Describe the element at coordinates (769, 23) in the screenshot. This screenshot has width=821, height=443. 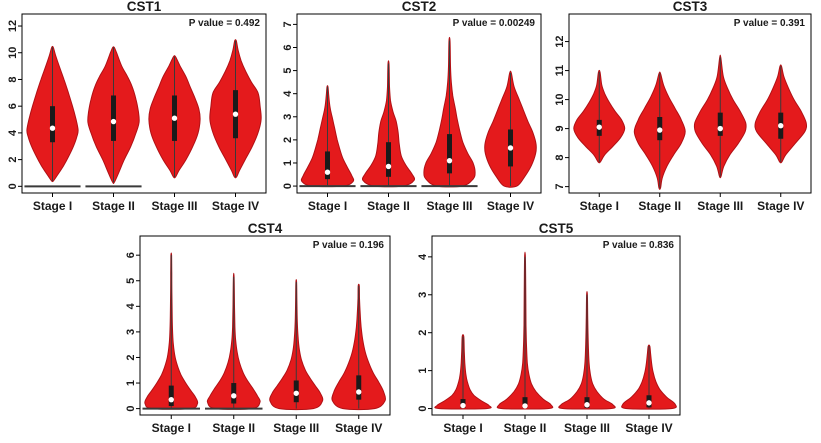
I see `p-value-label-cst3: P value = 0.391` at that location.